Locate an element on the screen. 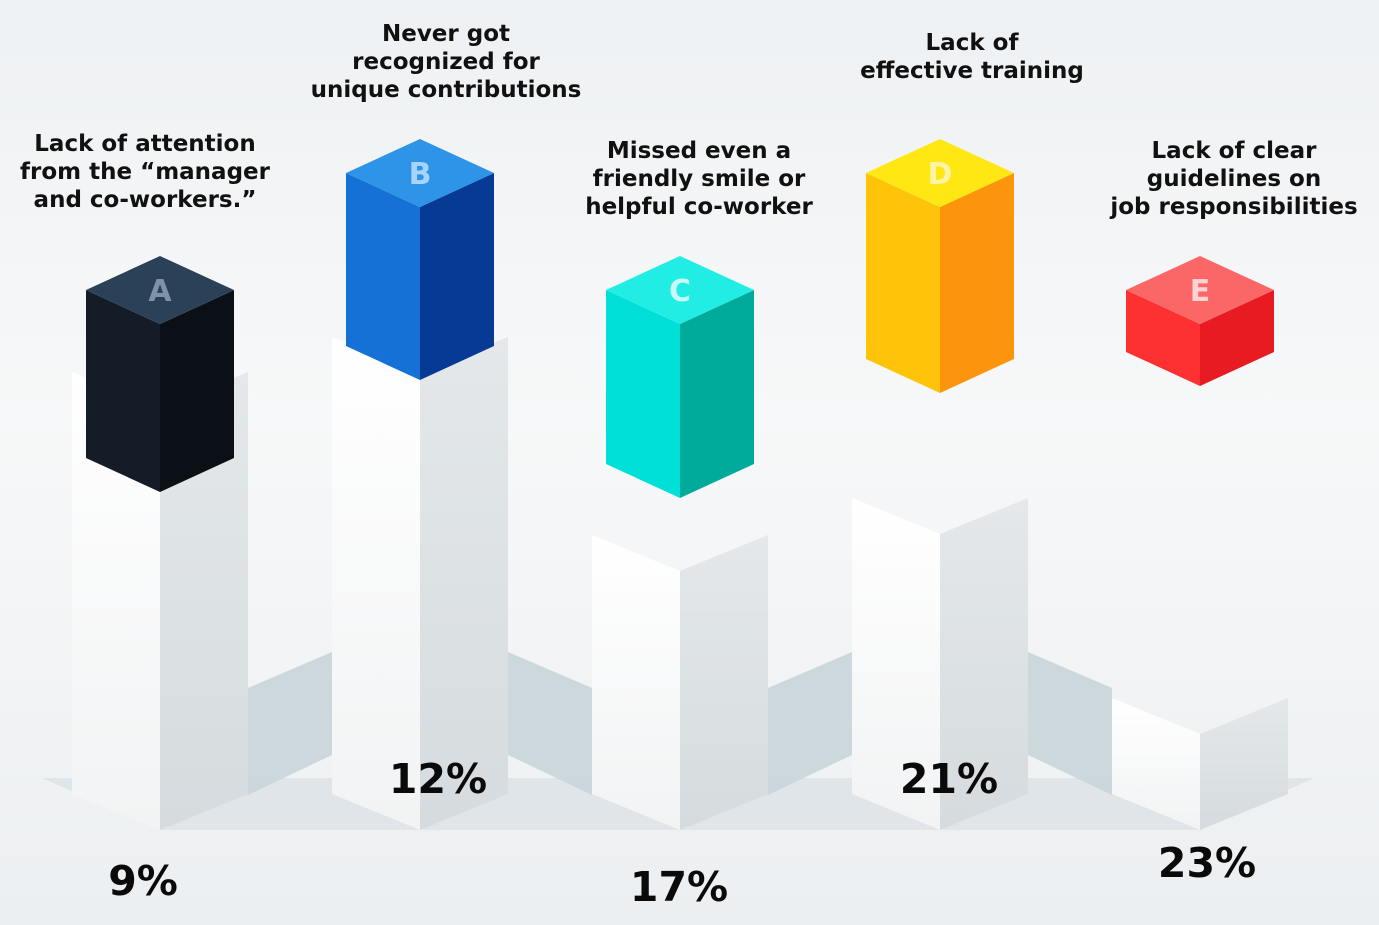 The image size is (1379, 925). bar-a-top is located at coordinates (160, 290).